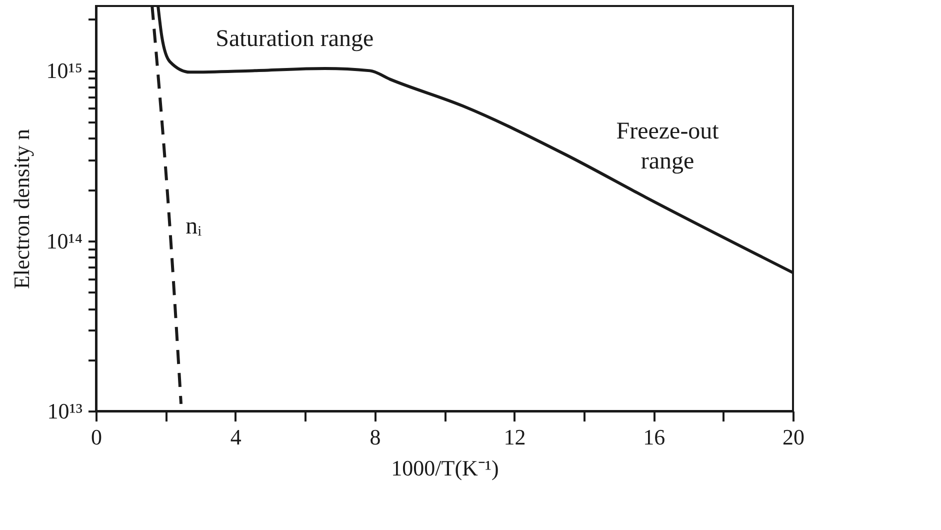 The image size is (941, 530). I want to click on x-axis-title: 1000/T(K⁻¹), so click(445, 468).